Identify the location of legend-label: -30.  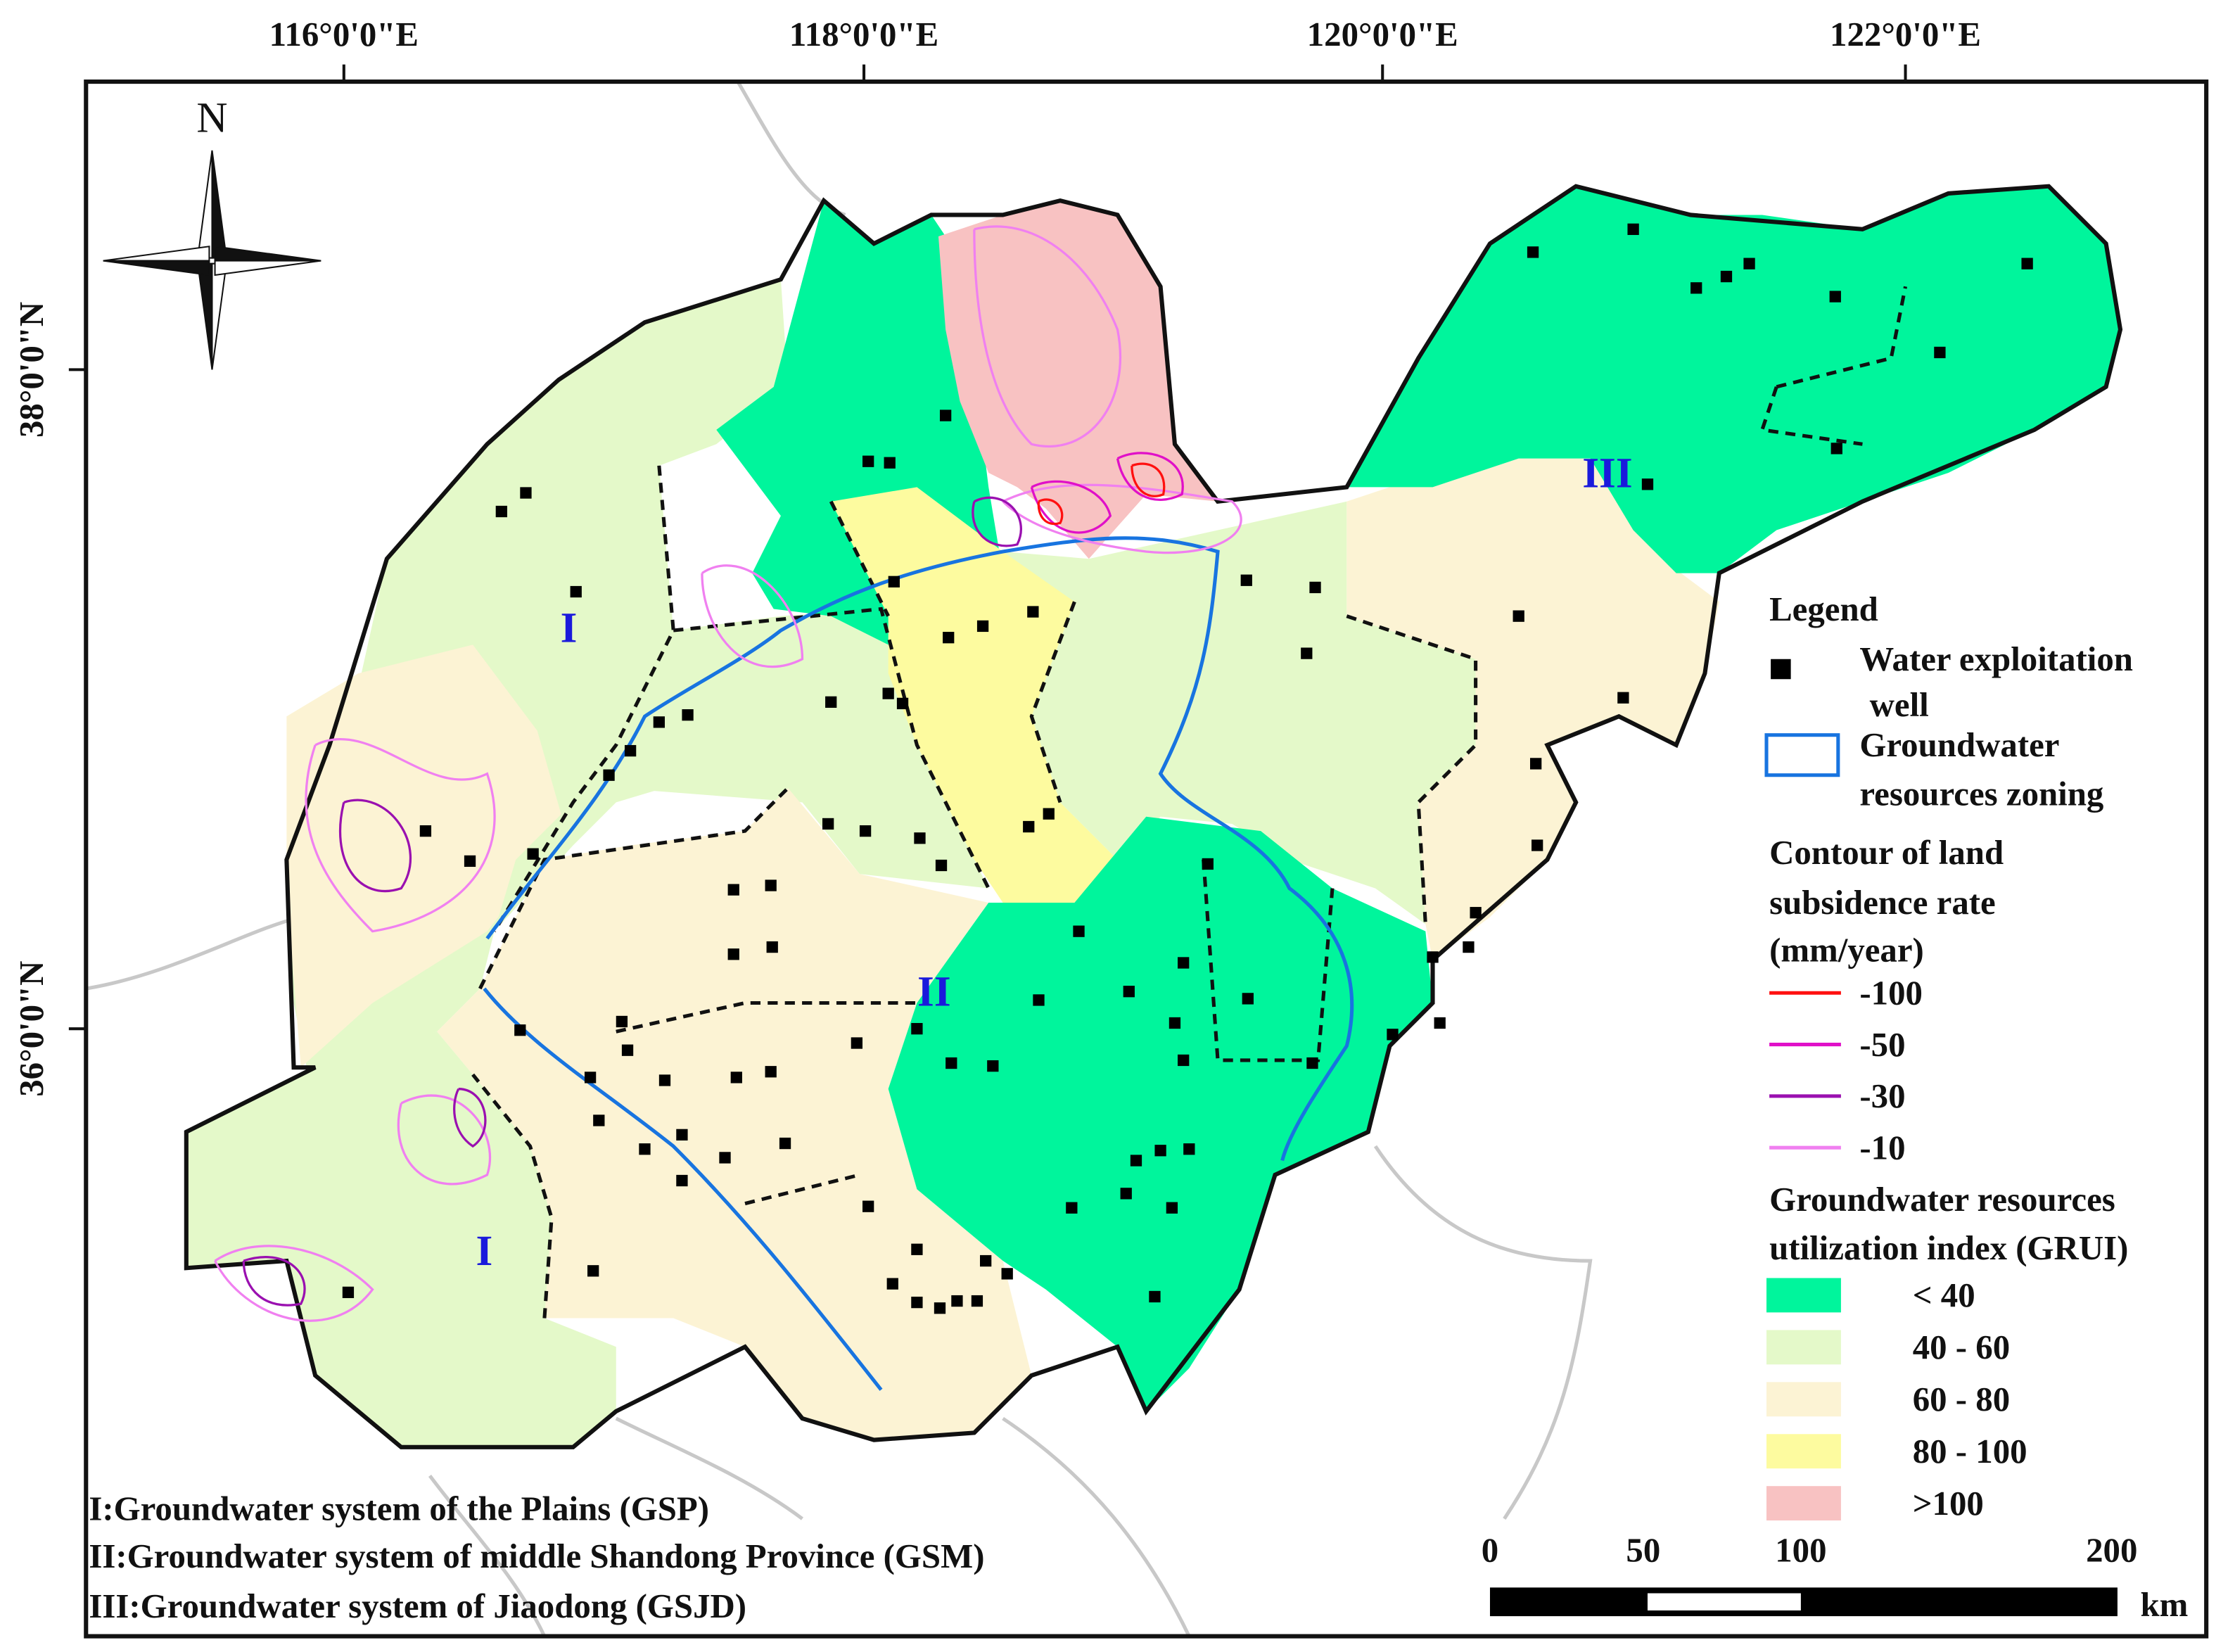
(1882, 1095).